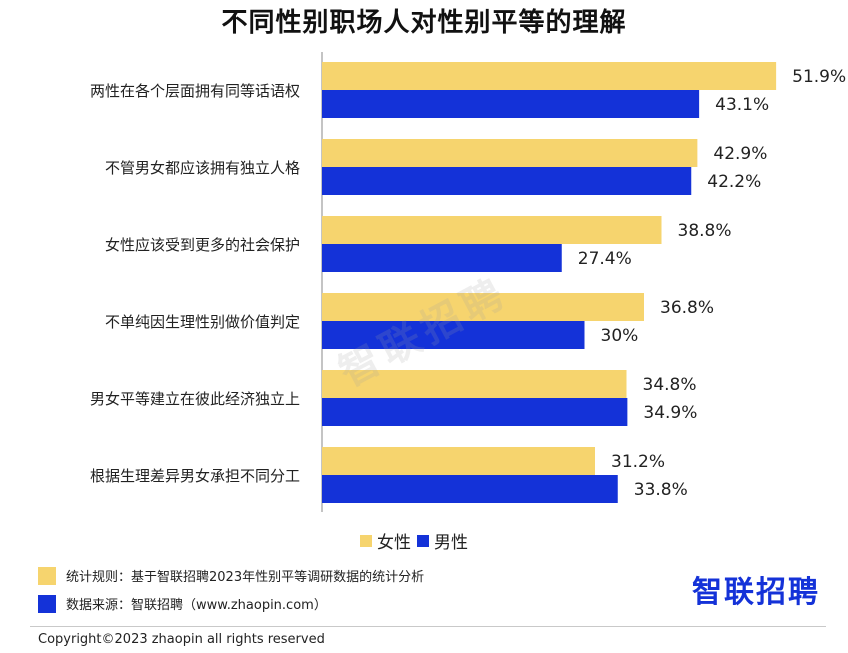 This screenshot has width=848, height=653. Describe the element at coordinates (742, 105) in the screenshot. I see `data-label-male: 43.1%` at that location.